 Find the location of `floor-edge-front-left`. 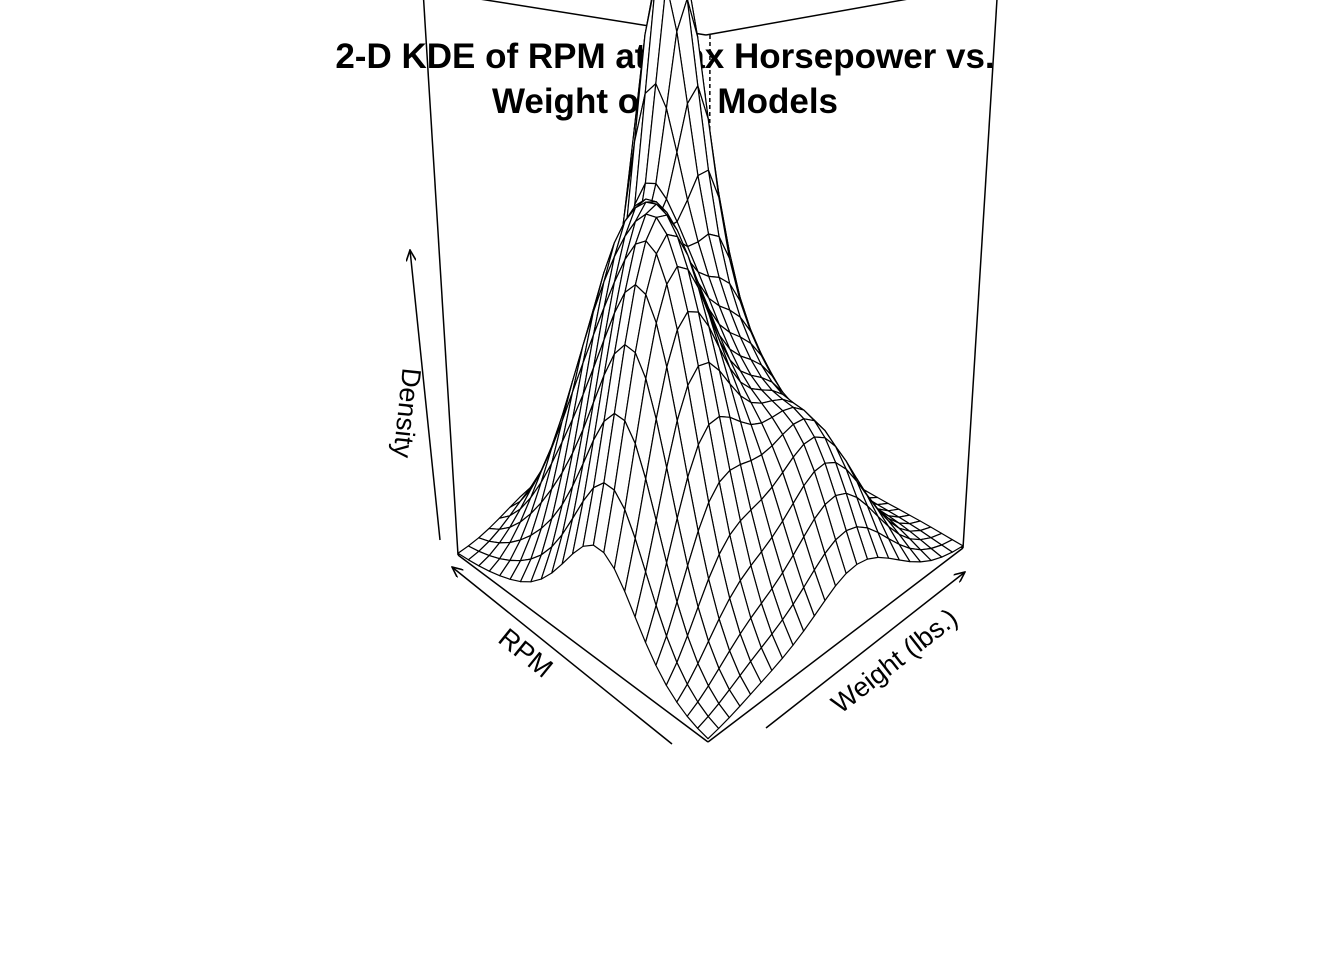

floor-edge-front-left is located at coordinates (583, 648).